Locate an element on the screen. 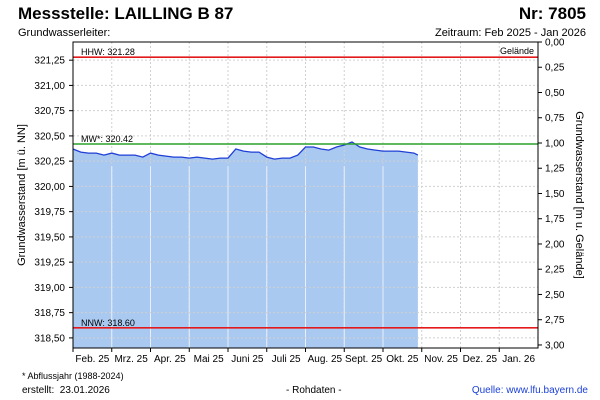 The image size is (600, 400). aquifer-label: Grundwasserleiter: is located at coordinates (64, 33).